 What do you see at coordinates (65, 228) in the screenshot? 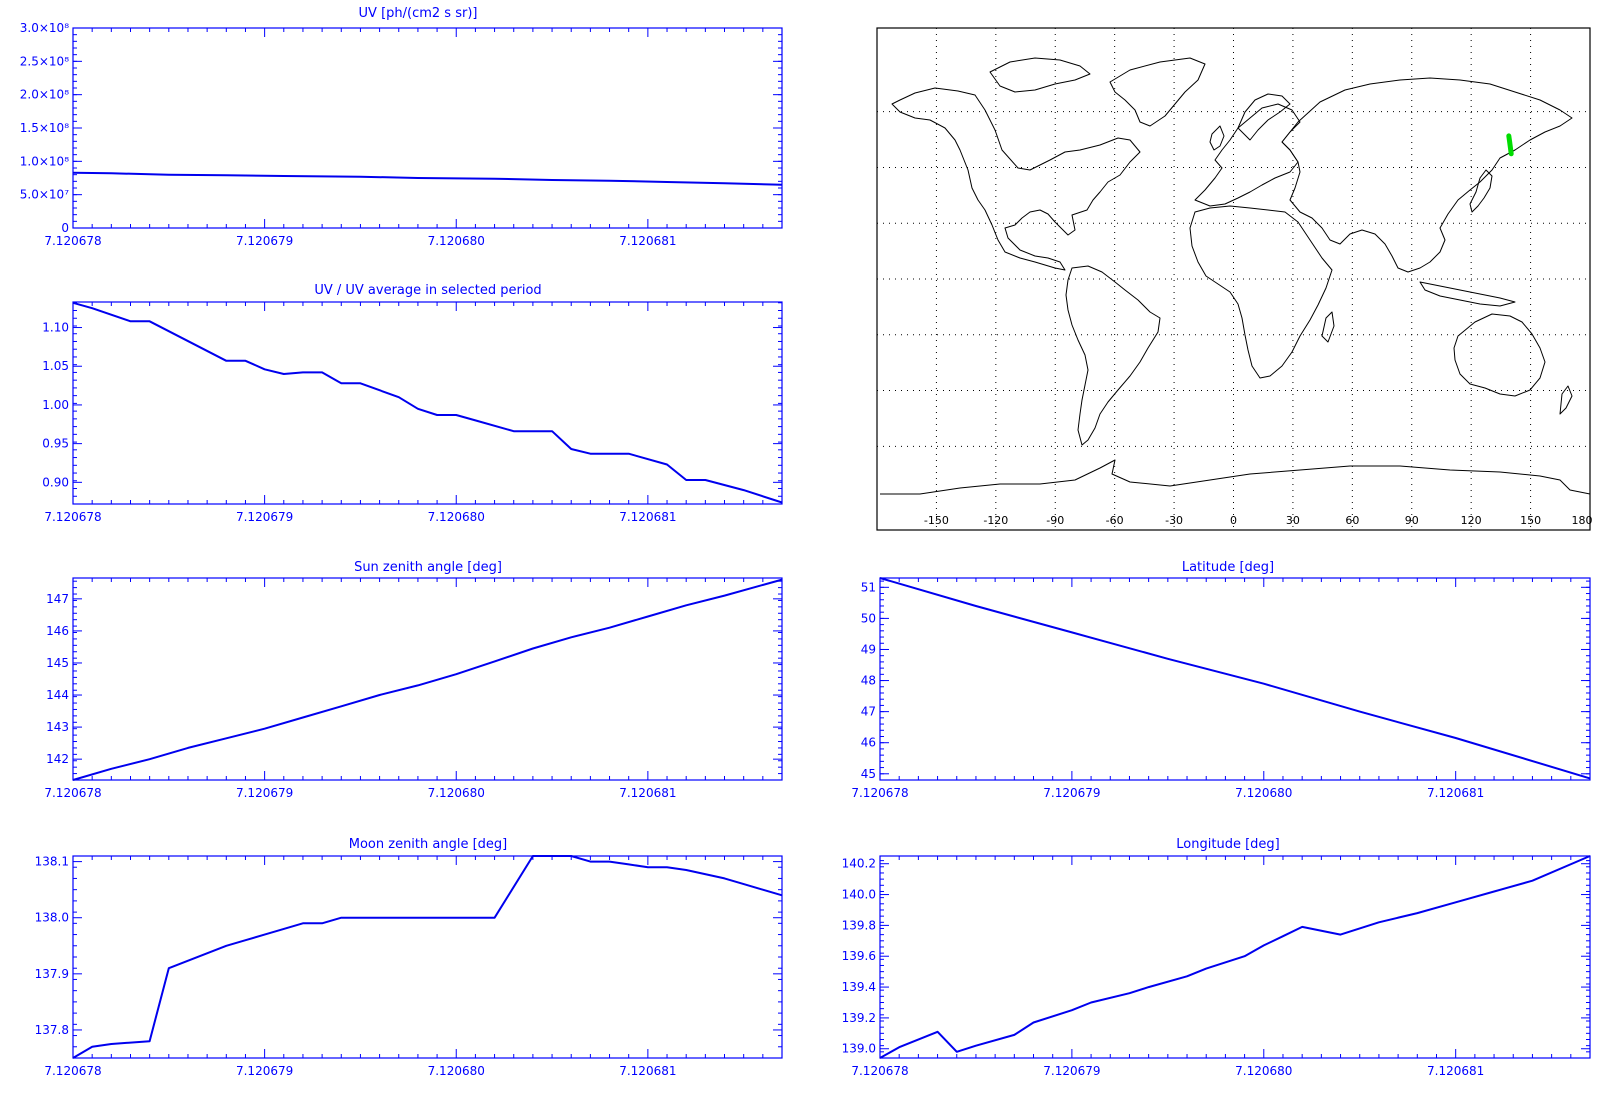
I see `y-tick-label: 0` at bounding box center [65, 228].